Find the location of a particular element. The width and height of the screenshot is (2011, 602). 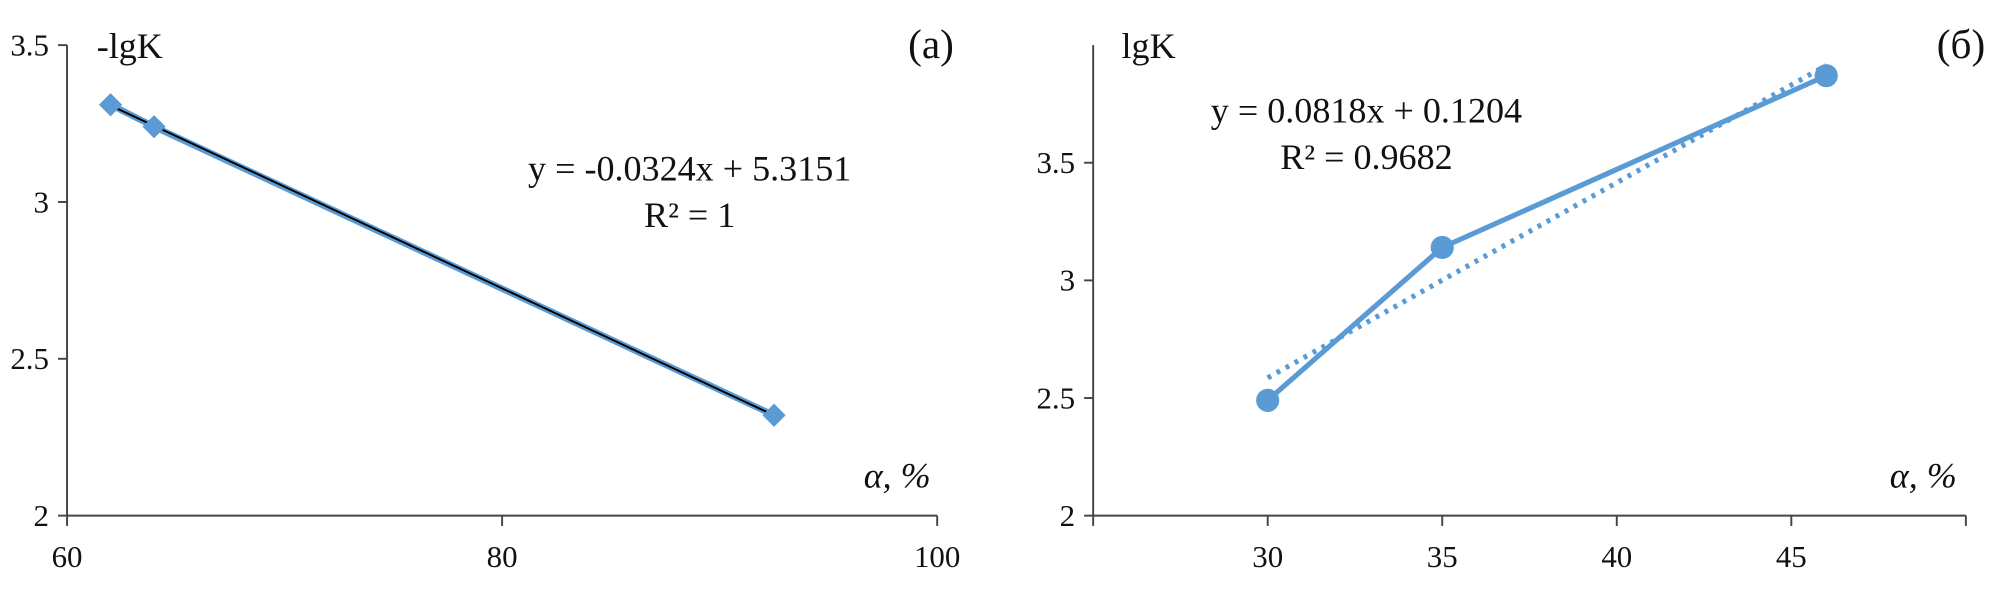

equation: y = -0.0324x + 5.3151 is located at coordinates (689, 168).